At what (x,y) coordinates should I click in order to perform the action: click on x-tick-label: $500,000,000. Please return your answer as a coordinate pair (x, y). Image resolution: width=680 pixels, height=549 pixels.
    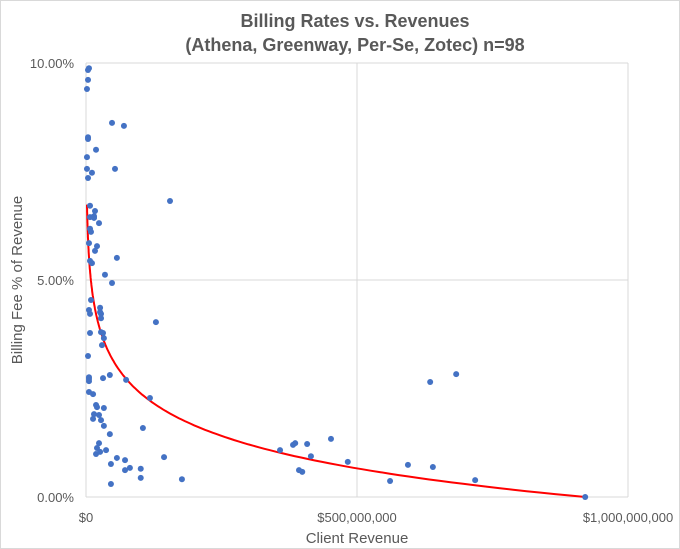
    Looking at the image, I should click on (357, 517).